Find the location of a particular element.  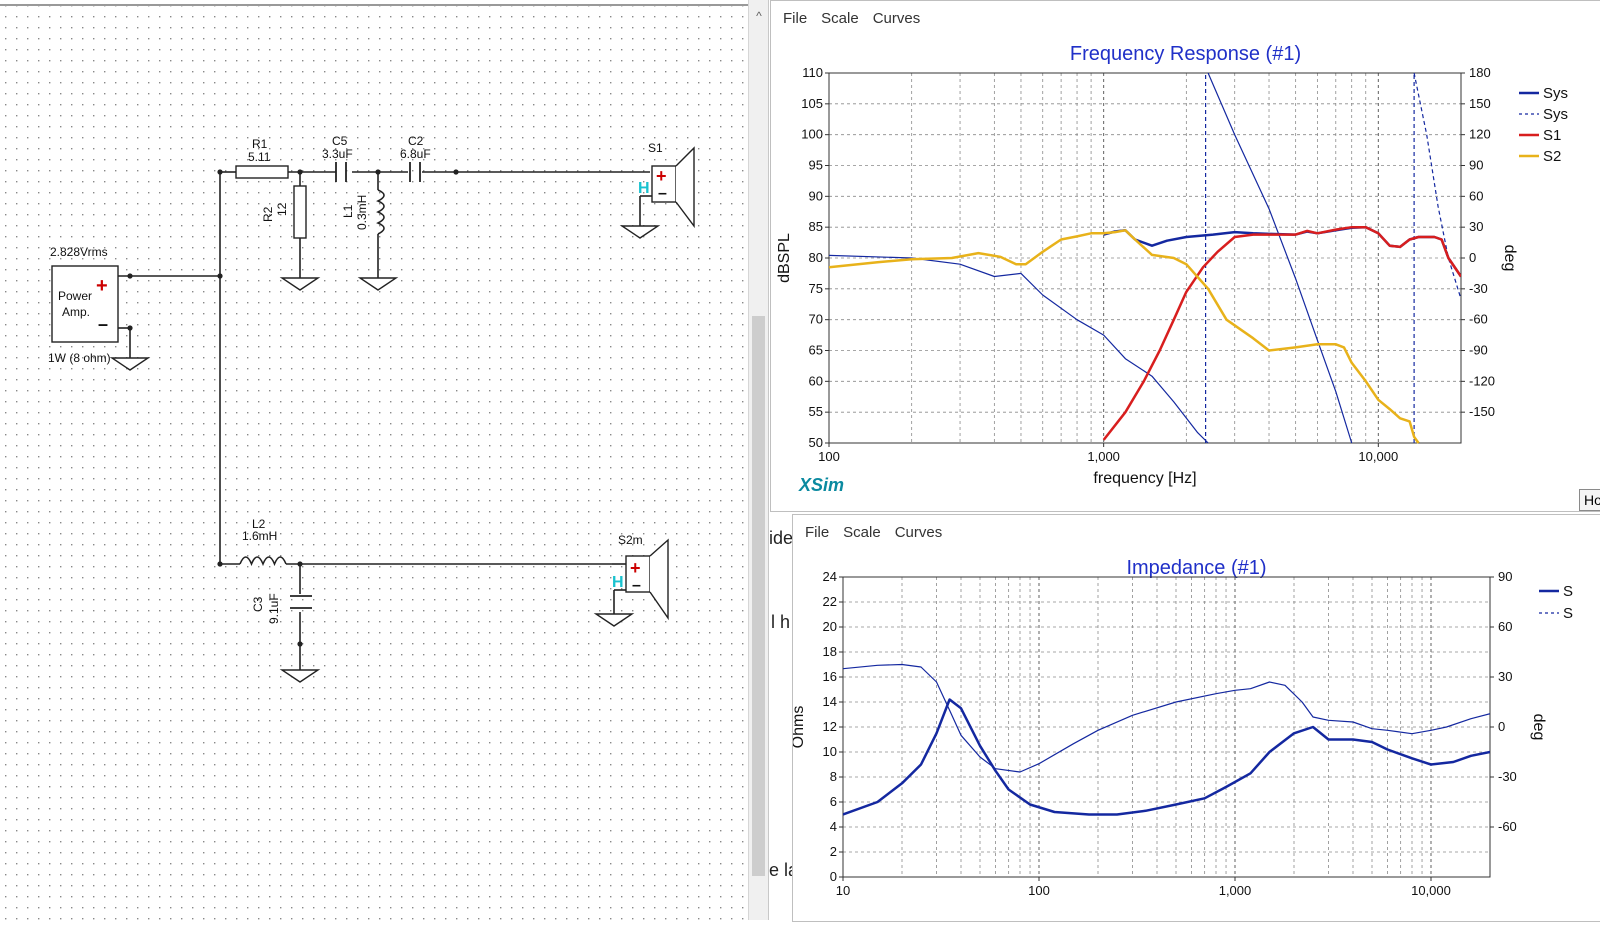

s1-marker: H is located at coordinates (644, 188).